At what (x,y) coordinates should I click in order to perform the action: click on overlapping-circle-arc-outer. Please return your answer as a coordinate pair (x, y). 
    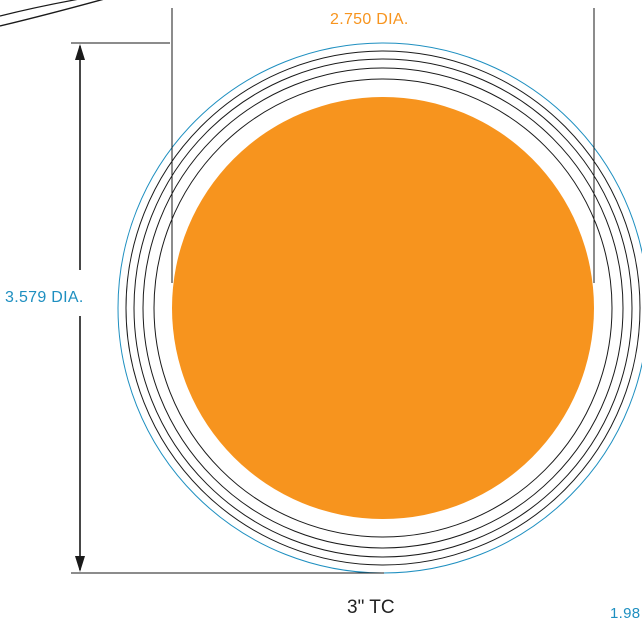
    Looking at the image, I should click on (52, 13).